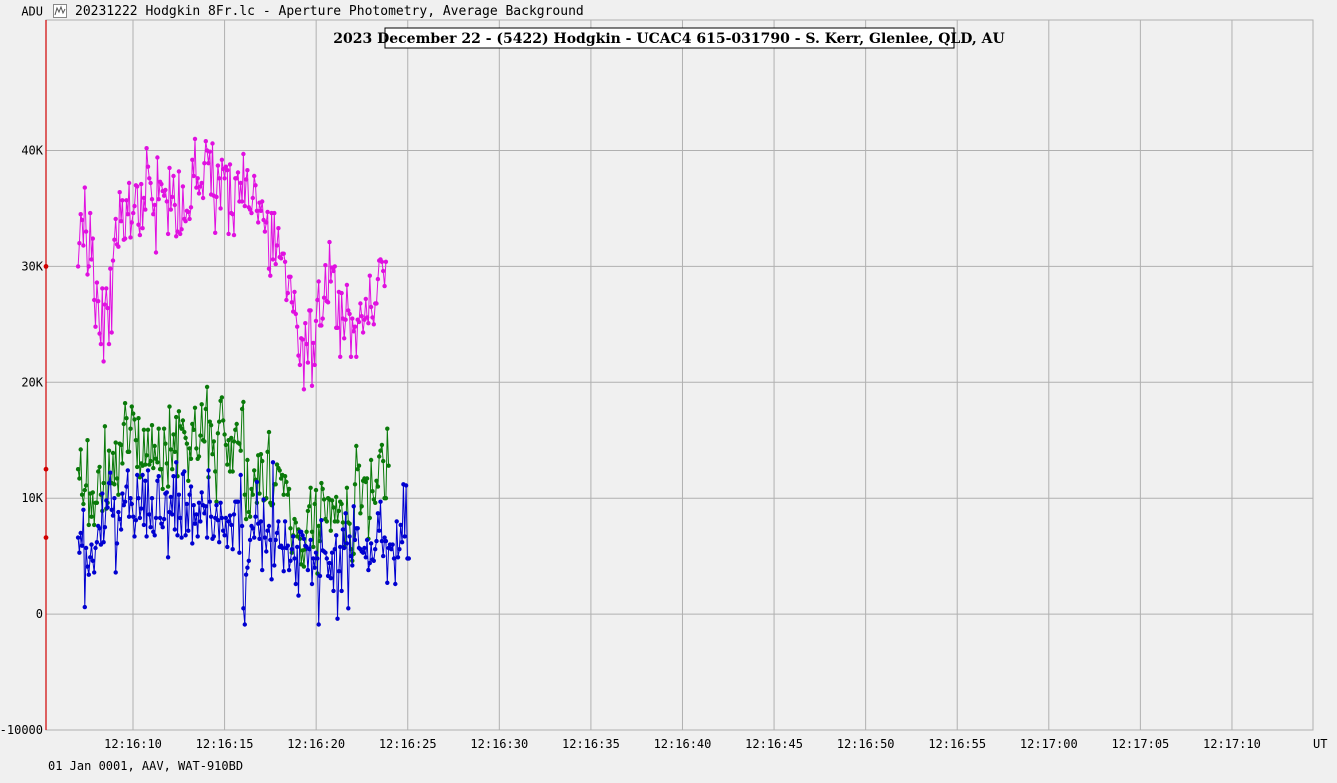  Describe the element at coordinates (32, 266) in the screenshot. I see `y-tick-label: 30K` at that location.